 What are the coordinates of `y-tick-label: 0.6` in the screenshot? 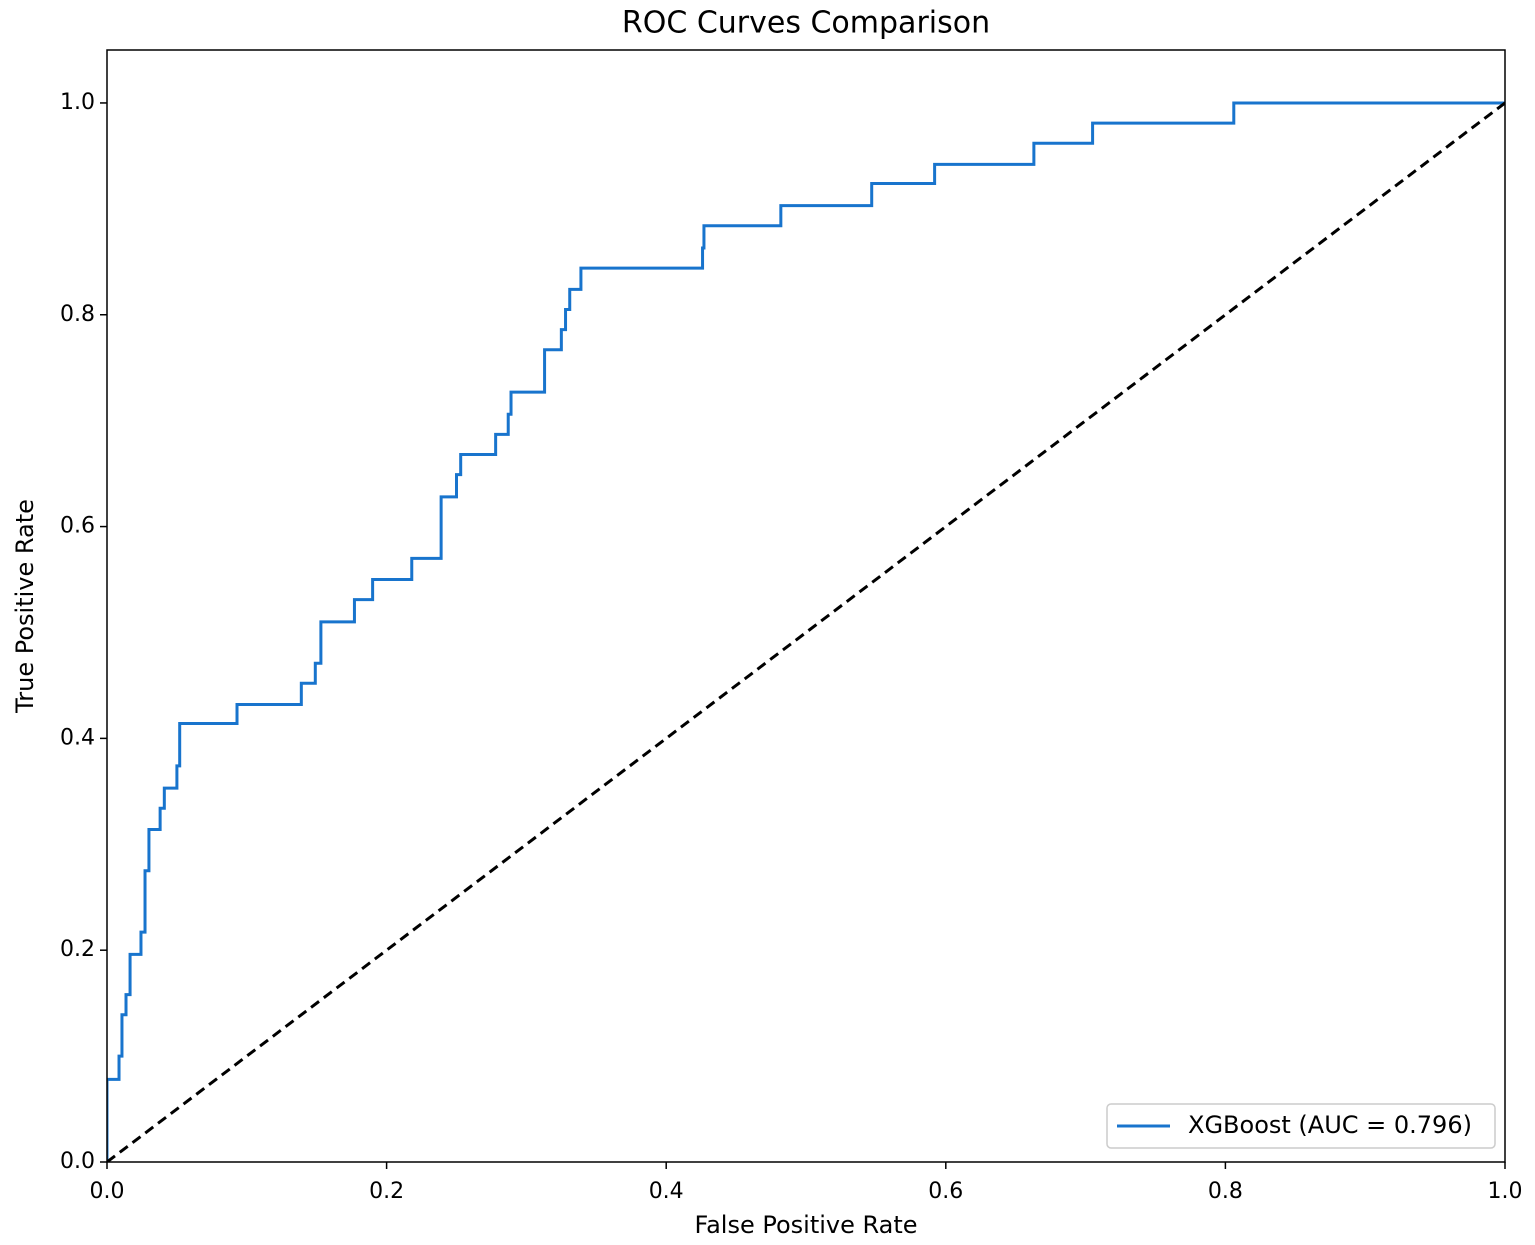 It's located at (77, 526).